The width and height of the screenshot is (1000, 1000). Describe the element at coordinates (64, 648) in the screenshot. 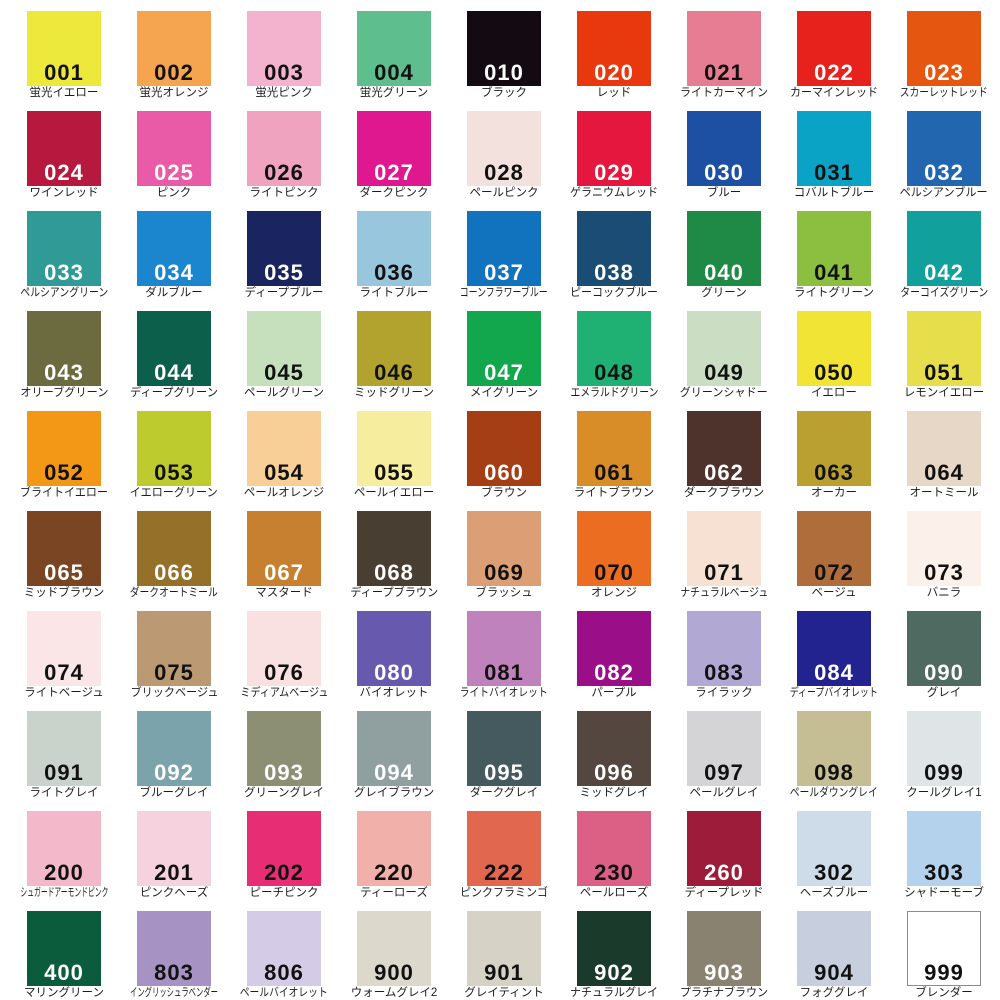

I see `color-swatch: 074` at that location.